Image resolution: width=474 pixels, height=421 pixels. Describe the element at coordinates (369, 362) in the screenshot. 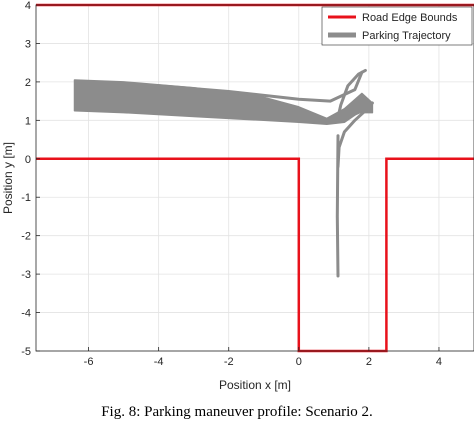

I see `x-tick-label: 2` at that location.